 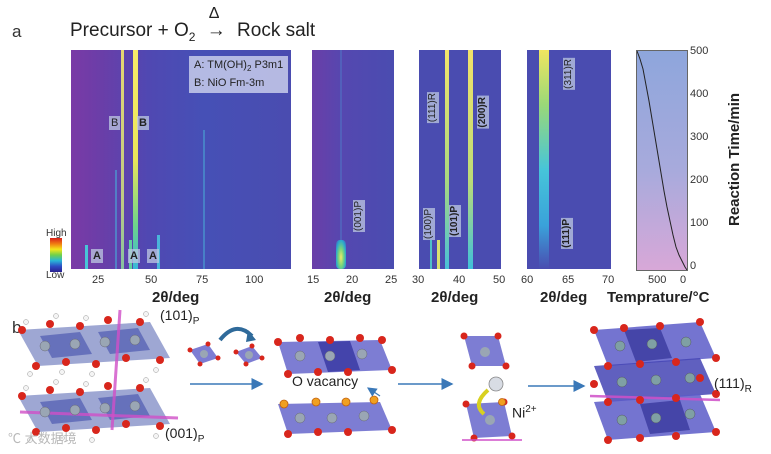 What do you see at coordinates (729, 383) in the screenshot?
I see `label-111r-text: (111)` at bounding box center [729, 383].